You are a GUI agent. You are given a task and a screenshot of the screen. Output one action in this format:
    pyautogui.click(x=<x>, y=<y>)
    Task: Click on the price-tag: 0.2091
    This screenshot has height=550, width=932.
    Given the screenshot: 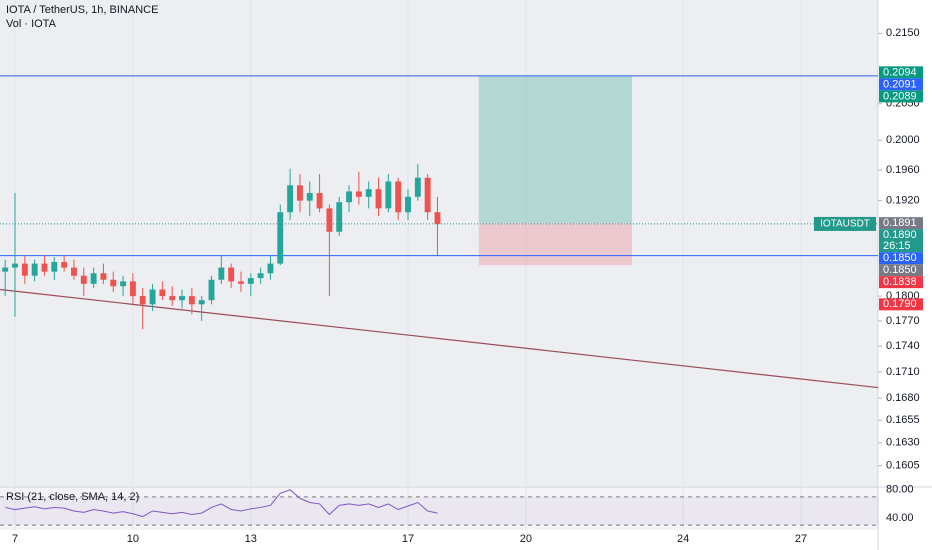 What is the action you would take?
    pyautogui.click(x=900, y=84)
    